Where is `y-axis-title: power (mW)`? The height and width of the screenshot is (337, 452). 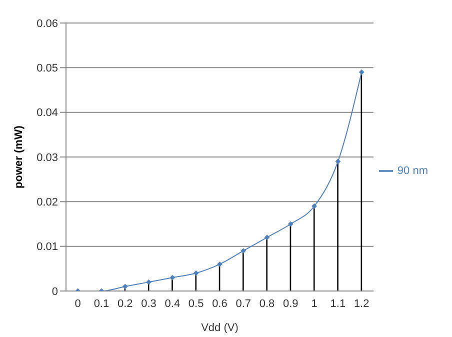
y-axis-title: power (mW) is located at coordinates (18, 156).